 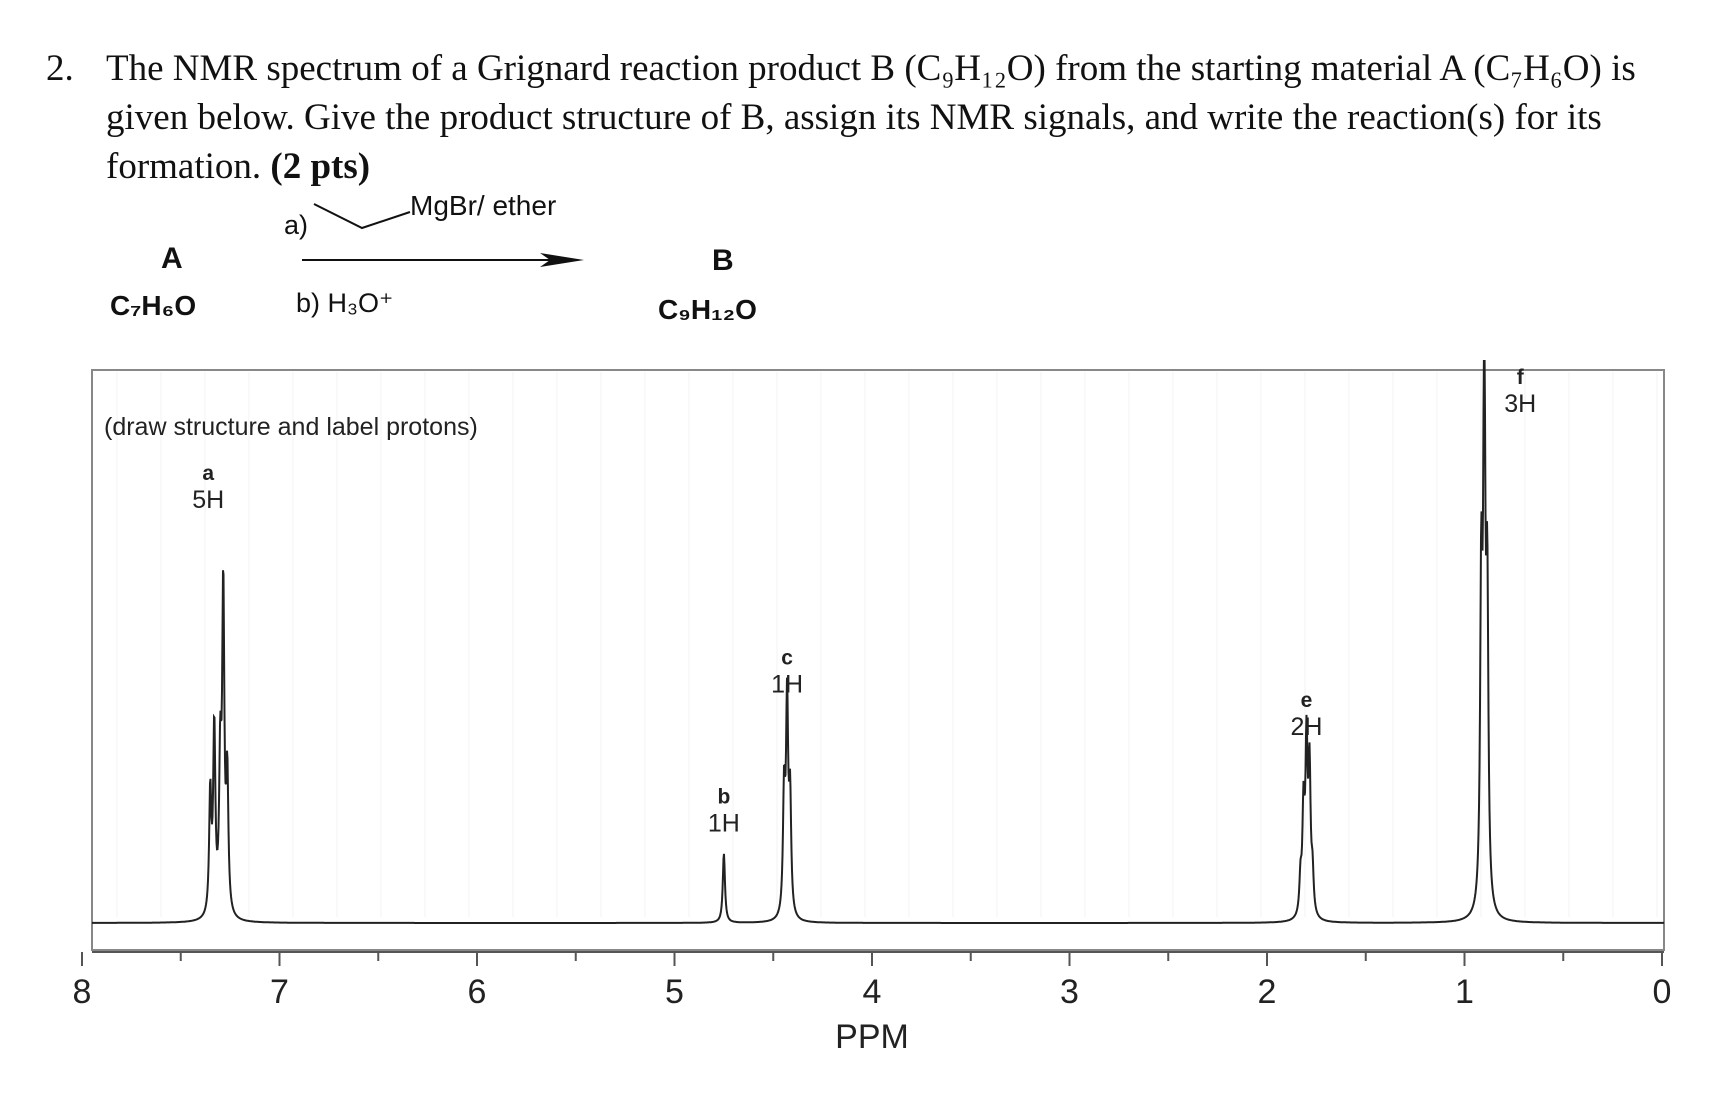 I want to click on reactant-label: A, so click(x=172, y=258).